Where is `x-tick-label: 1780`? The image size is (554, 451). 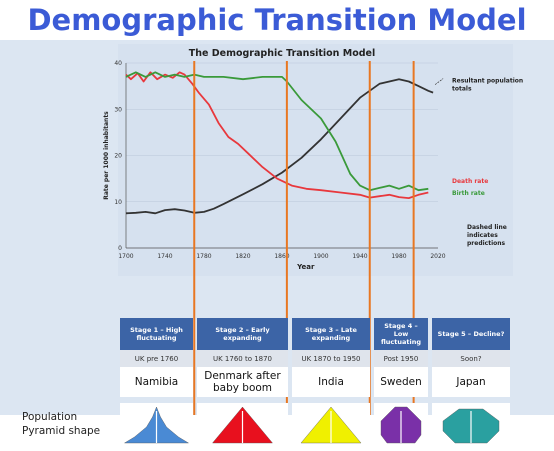
x-tick-label: 1780 is located at coordinates (203, 256).